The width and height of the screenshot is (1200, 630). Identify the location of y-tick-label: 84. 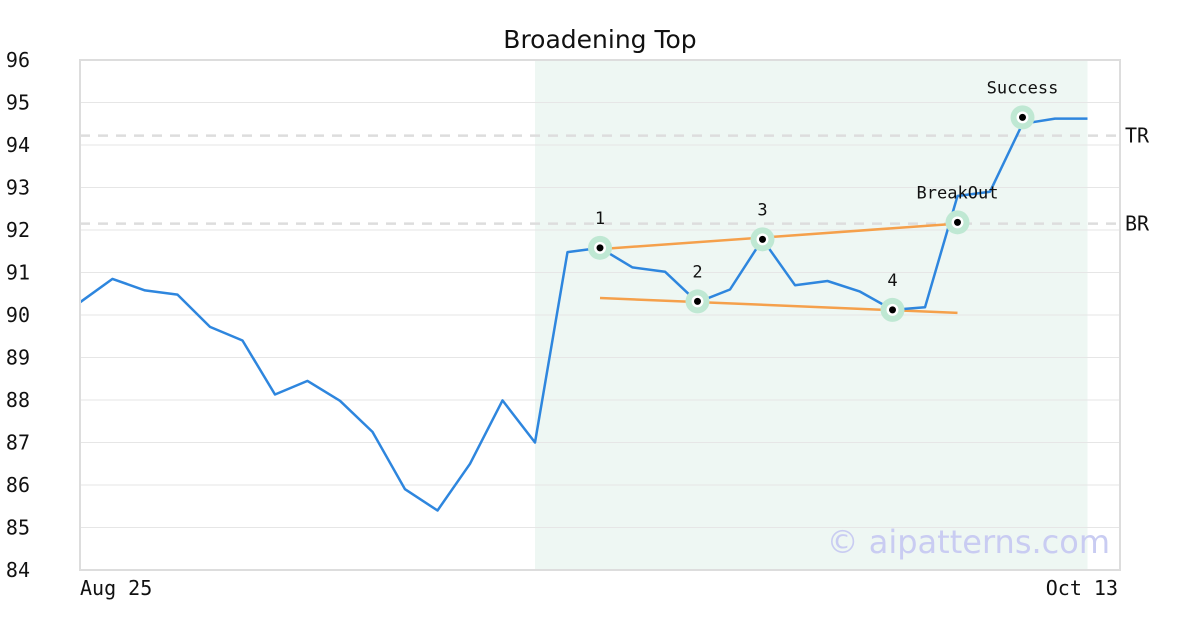
(18, 570).